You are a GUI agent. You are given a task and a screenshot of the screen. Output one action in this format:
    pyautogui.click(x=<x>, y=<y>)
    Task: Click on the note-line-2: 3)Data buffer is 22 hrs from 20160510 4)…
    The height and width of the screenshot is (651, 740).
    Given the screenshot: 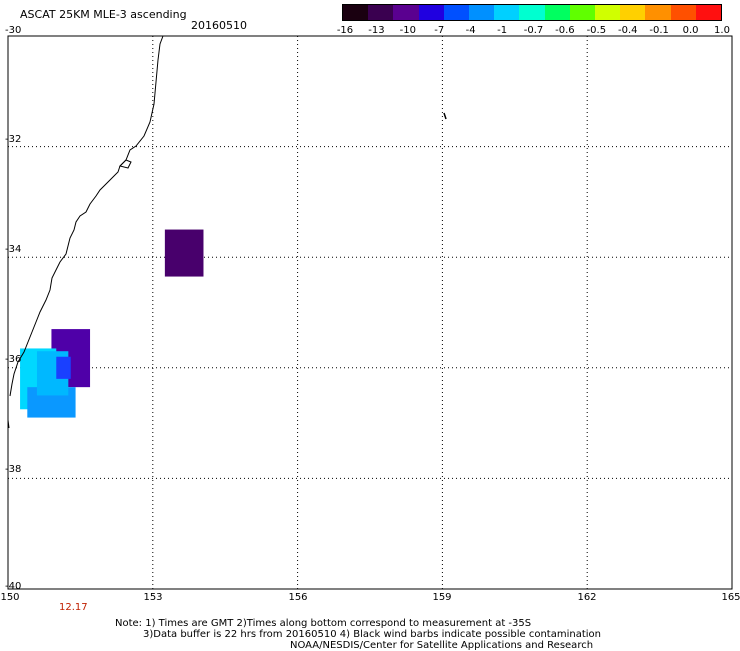 What is the action you would take?
    pyautogui.click(x=372, y=634)
    